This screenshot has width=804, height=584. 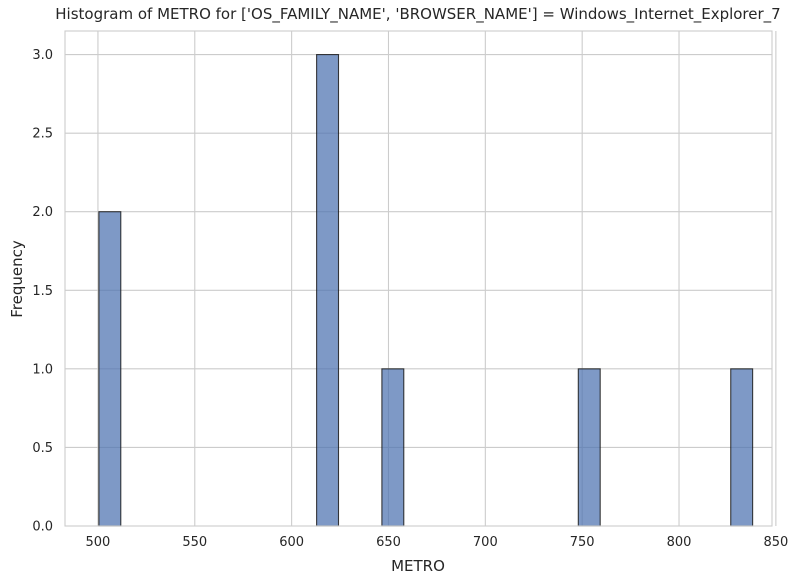 What do you see at coordinates (98, 542) in the screenshot?
I see `x-tick-label: 500` at bounding box center [98, 542].